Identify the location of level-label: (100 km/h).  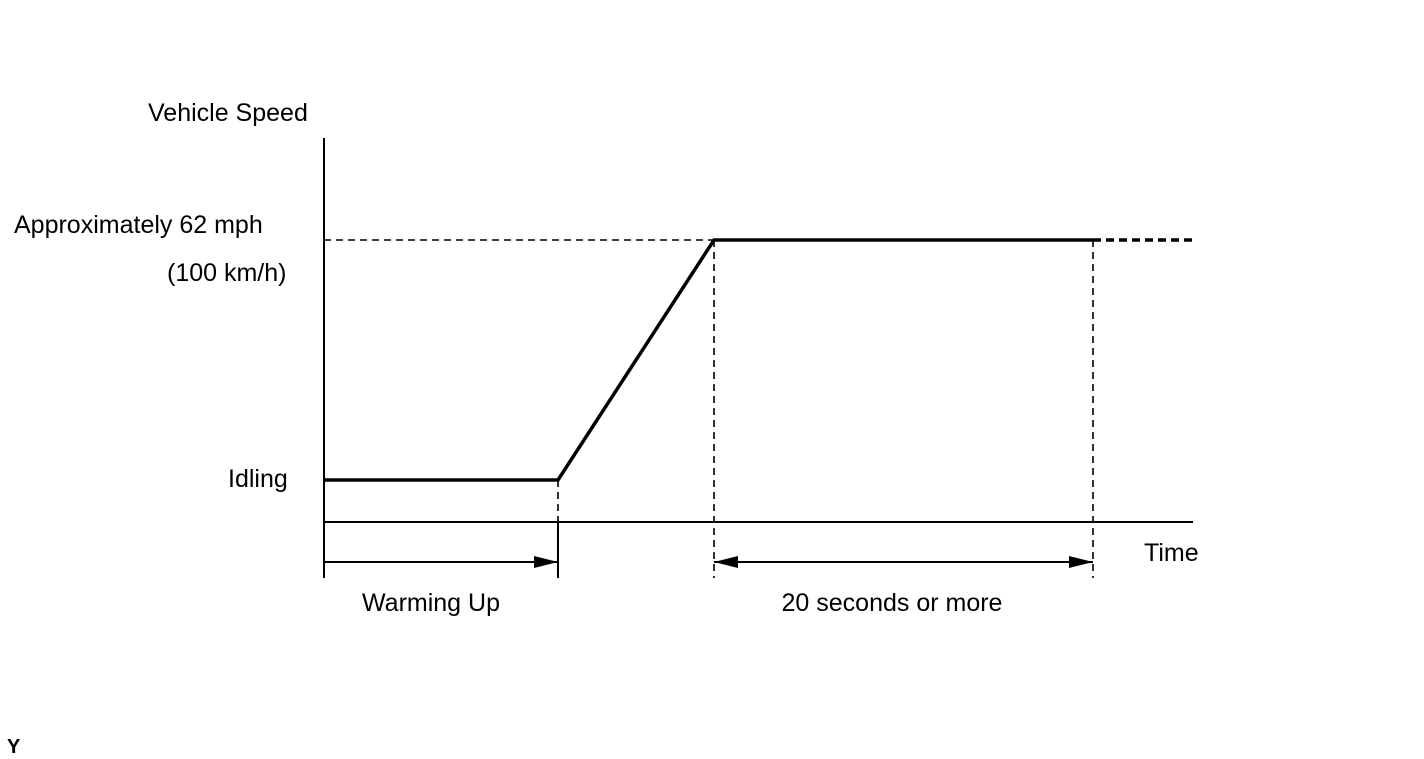
(226, 273).